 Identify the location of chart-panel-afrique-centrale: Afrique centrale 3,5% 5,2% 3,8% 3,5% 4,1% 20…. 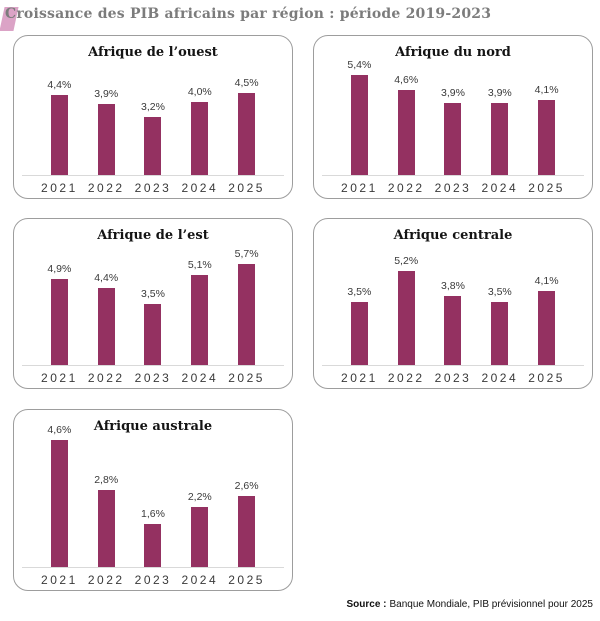
(453, 303).